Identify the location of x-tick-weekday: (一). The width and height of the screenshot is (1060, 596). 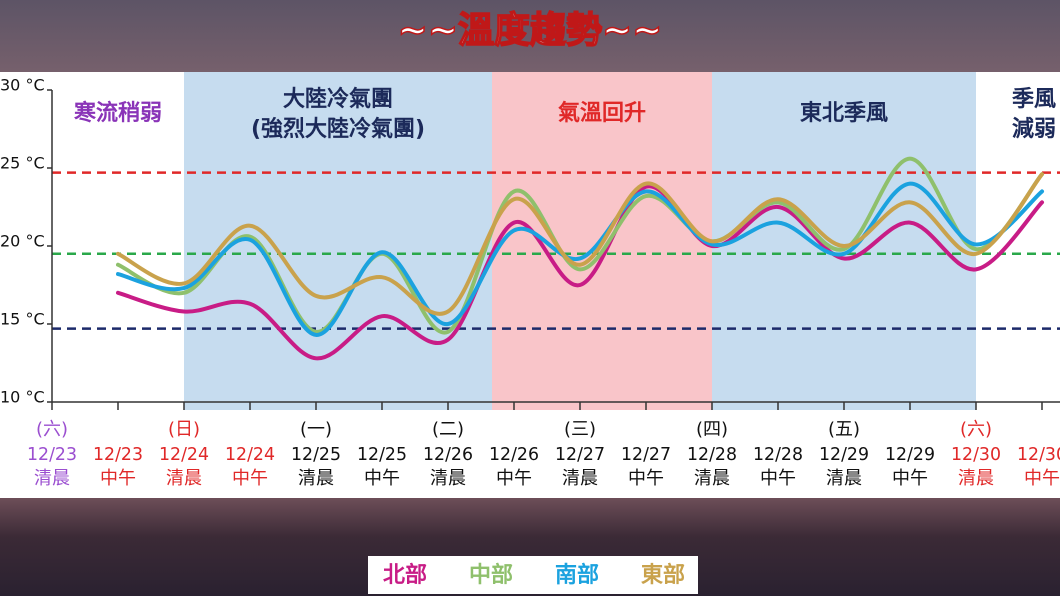
(316, 429).